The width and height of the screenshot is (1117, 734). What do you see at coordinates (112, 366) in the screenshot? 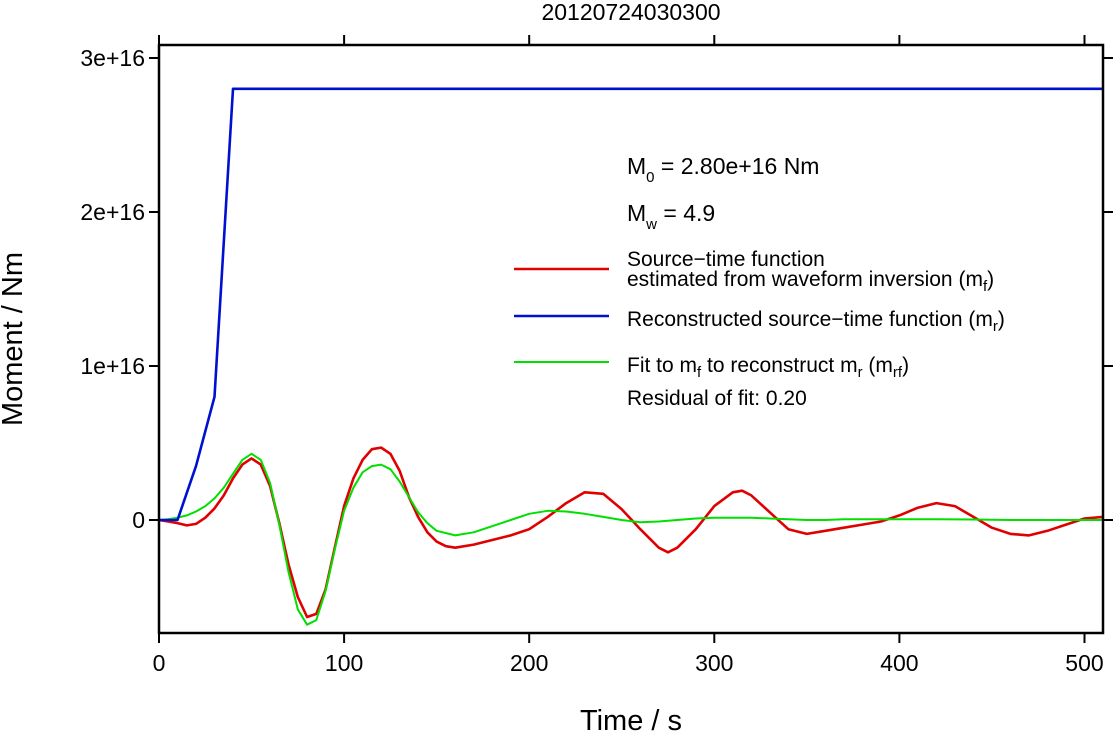
I see `y-tick-label: 1e+16` at bounding box center [112, 366].